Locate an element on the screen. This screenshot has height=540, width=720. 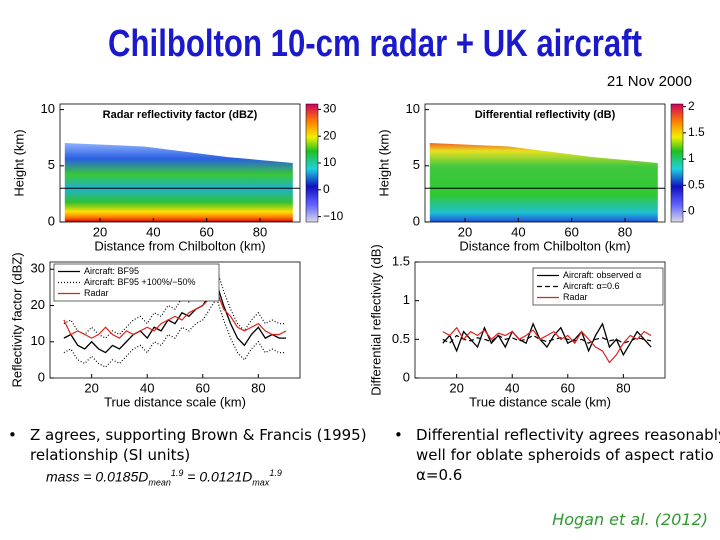
slide-title: Chilbolton 10-cm radar + UK aircraft is located at coordinates (375, 44).